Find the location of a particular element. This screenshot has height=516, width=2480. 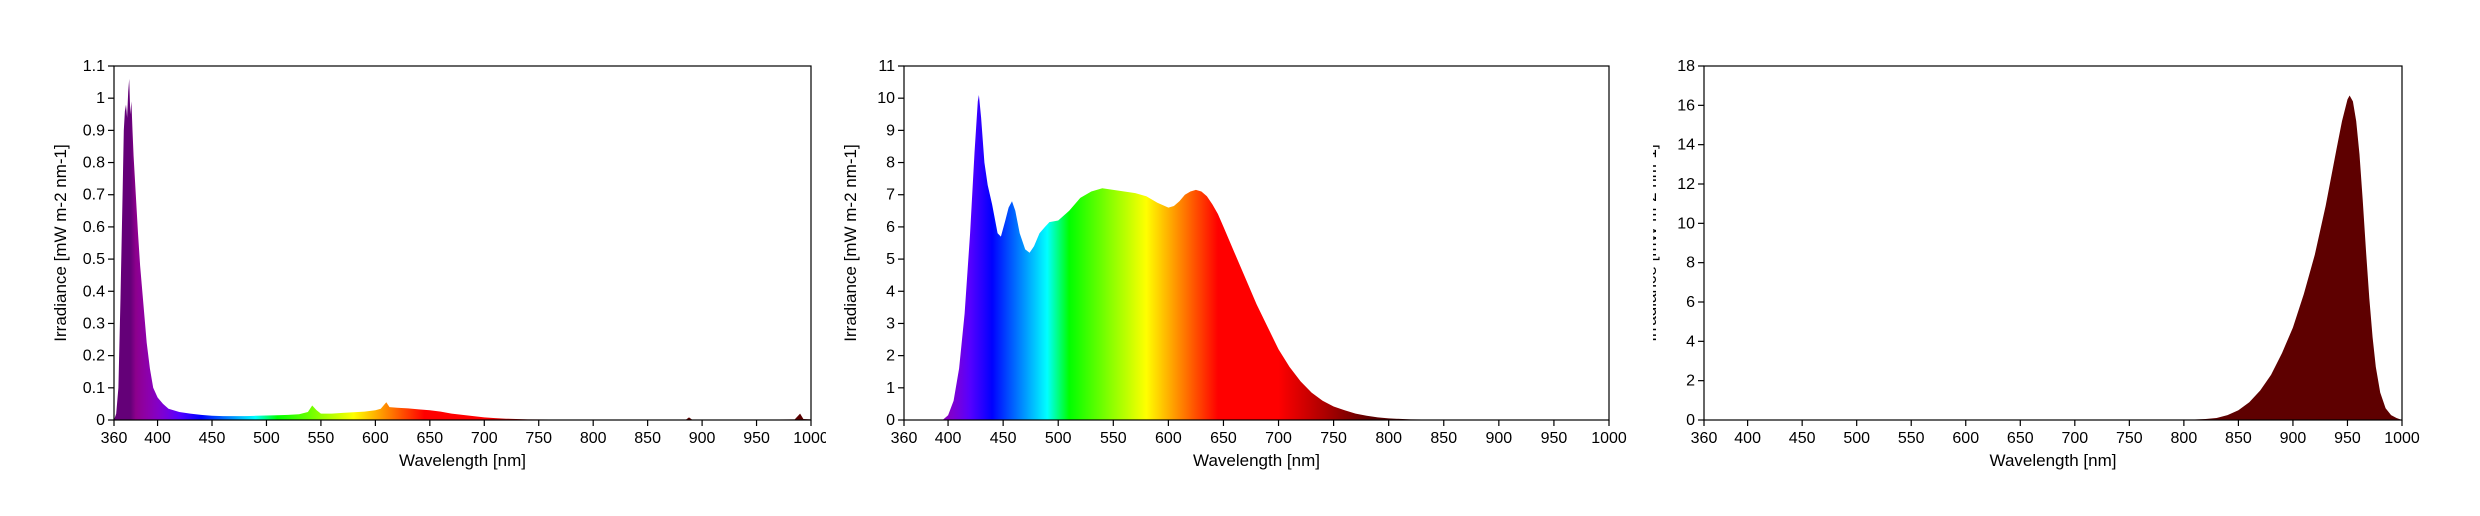

y-tick-label: 5 is located at coordinates (890, 259).